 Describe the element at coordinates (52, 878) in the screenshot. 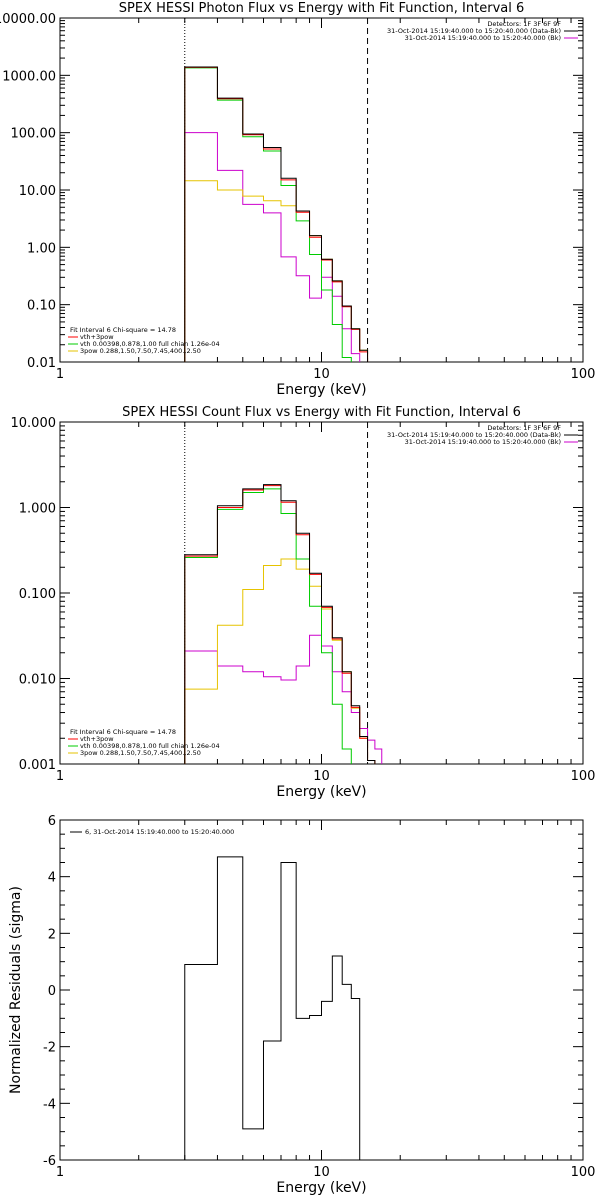

I see `y-tick-label: 4` at that location.